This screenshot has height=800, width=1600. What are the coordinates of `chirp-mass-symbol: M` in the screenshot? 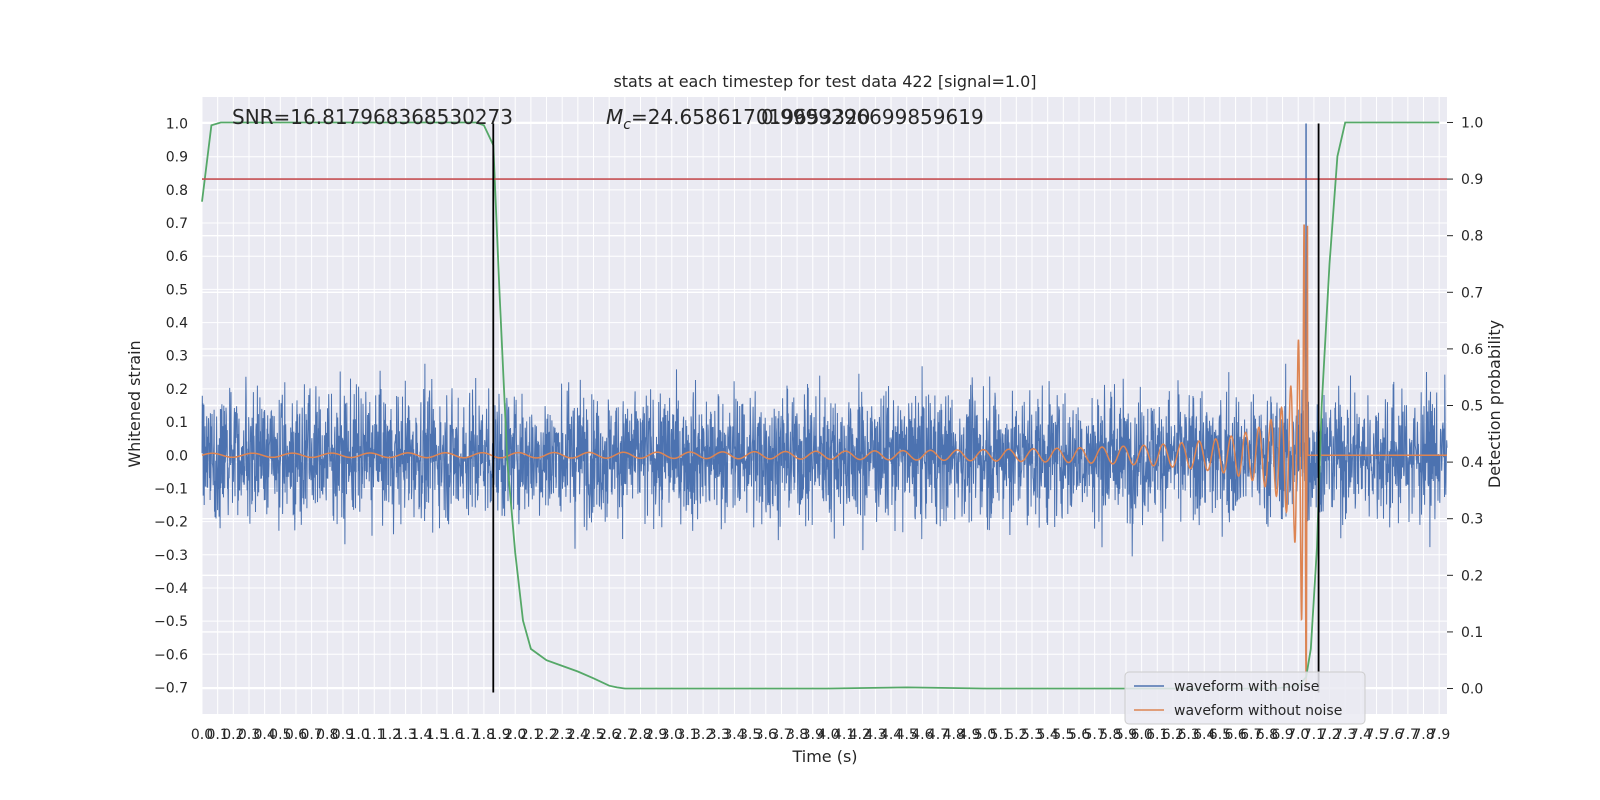 It's located at (614, 117).